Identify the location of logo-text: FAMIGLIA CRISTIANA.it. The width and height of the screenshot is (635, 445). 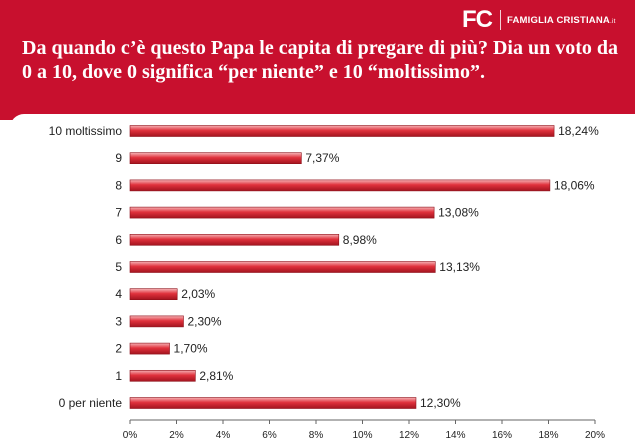
(561, 20).